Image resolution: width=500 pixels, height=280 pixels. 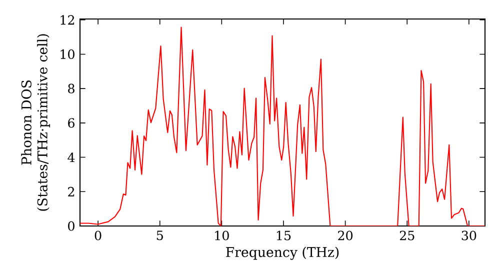 What do you see at coordinates (159, 235) in the screenshot?
I see `x-tick-label: 5` at bounding box center [159, 235].